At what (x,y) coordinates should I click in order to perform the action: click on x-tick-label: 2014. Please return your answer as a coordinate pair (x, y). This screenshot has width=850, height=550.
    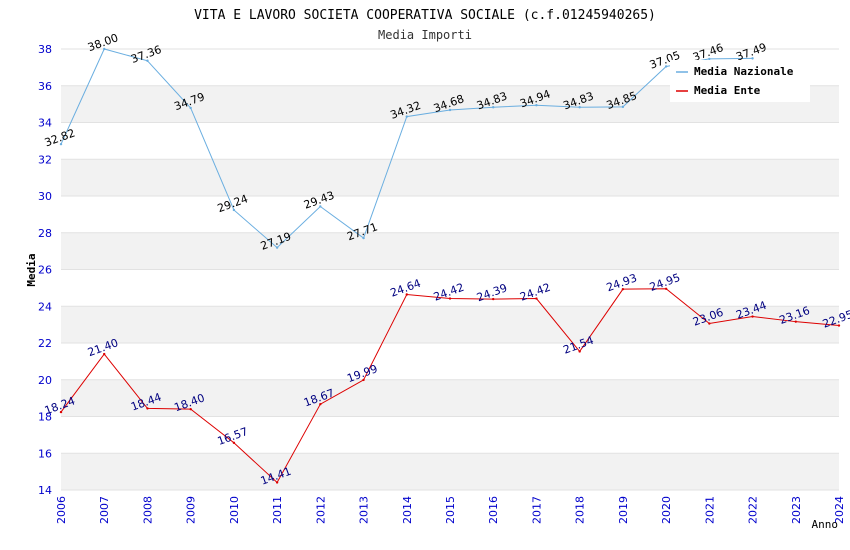
    Looking at the image, I should click on (407, 510).